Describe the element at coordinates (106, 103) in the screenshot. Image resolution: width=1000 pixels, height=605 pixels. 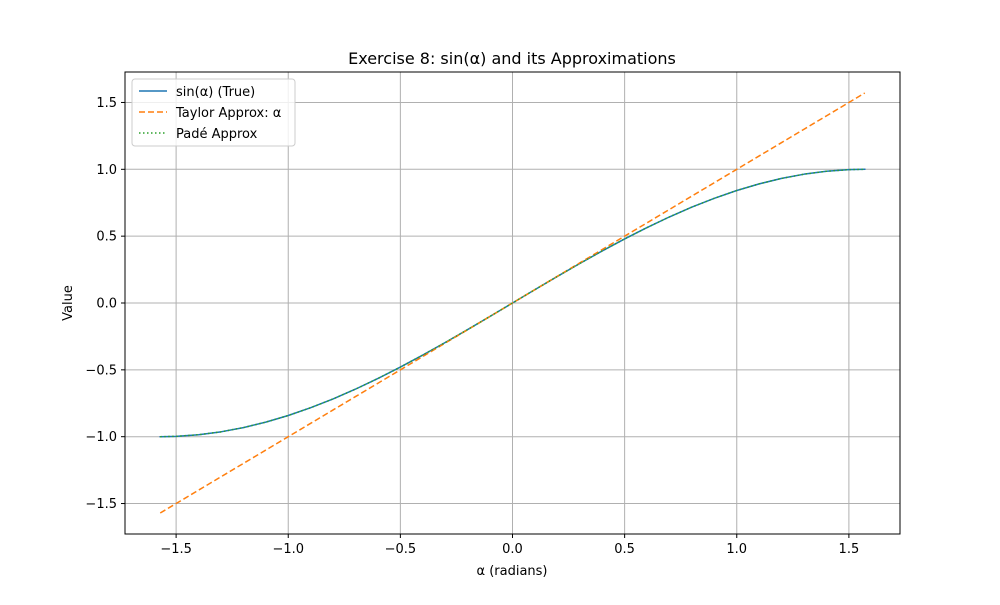
I see `y-tick-label: 1.5` at that location.